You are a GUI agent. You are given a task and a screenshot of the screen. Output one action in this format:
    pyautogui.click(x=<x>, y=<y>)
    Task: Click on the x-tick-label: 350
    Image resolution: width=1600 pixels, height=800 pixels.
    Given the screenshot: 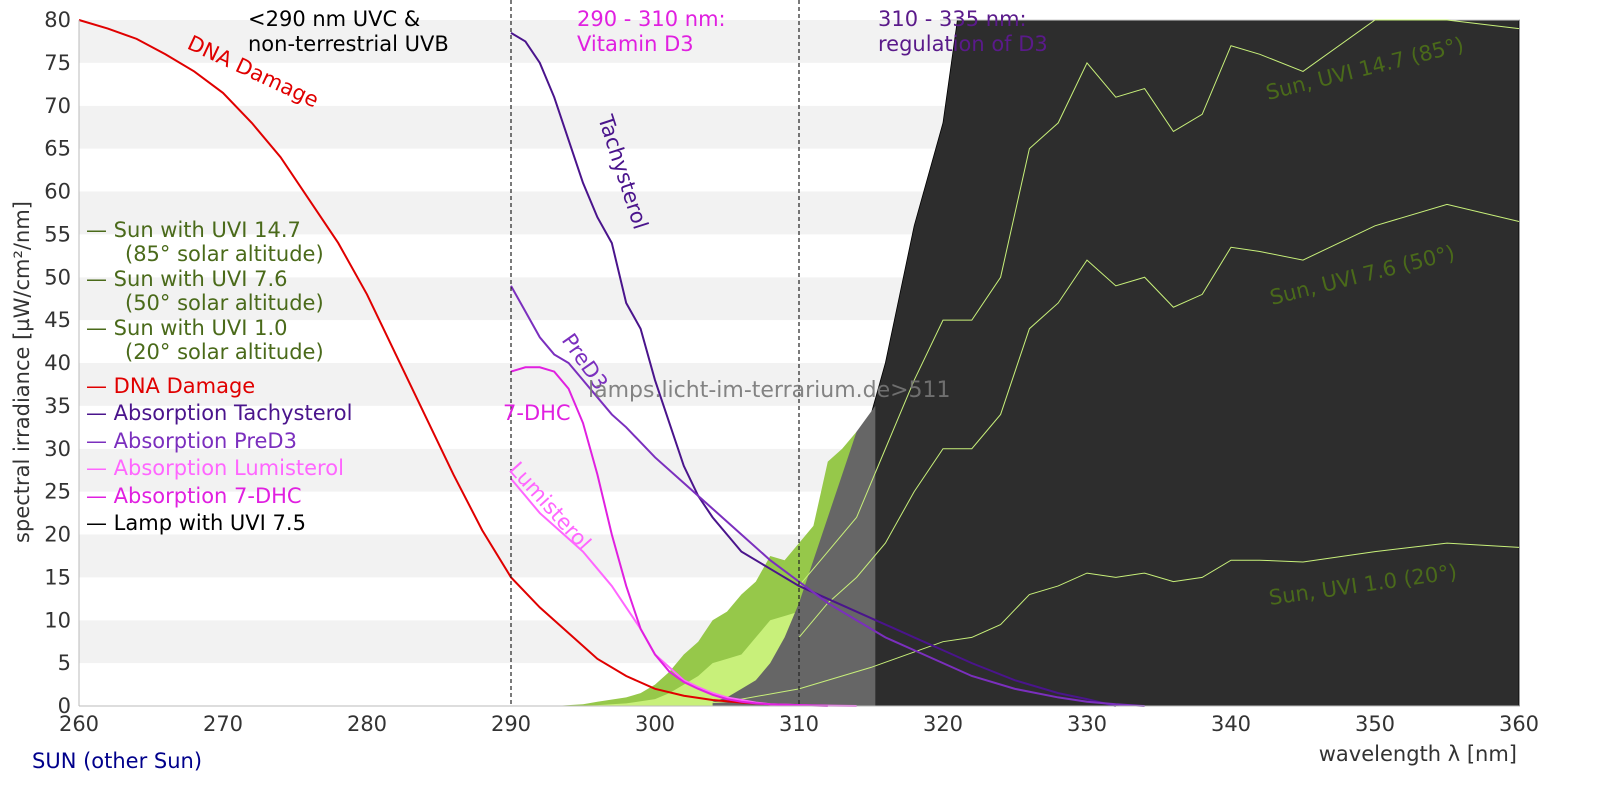 What is the action you would take?
    pyautogui.click(x=1375, y=724)
    